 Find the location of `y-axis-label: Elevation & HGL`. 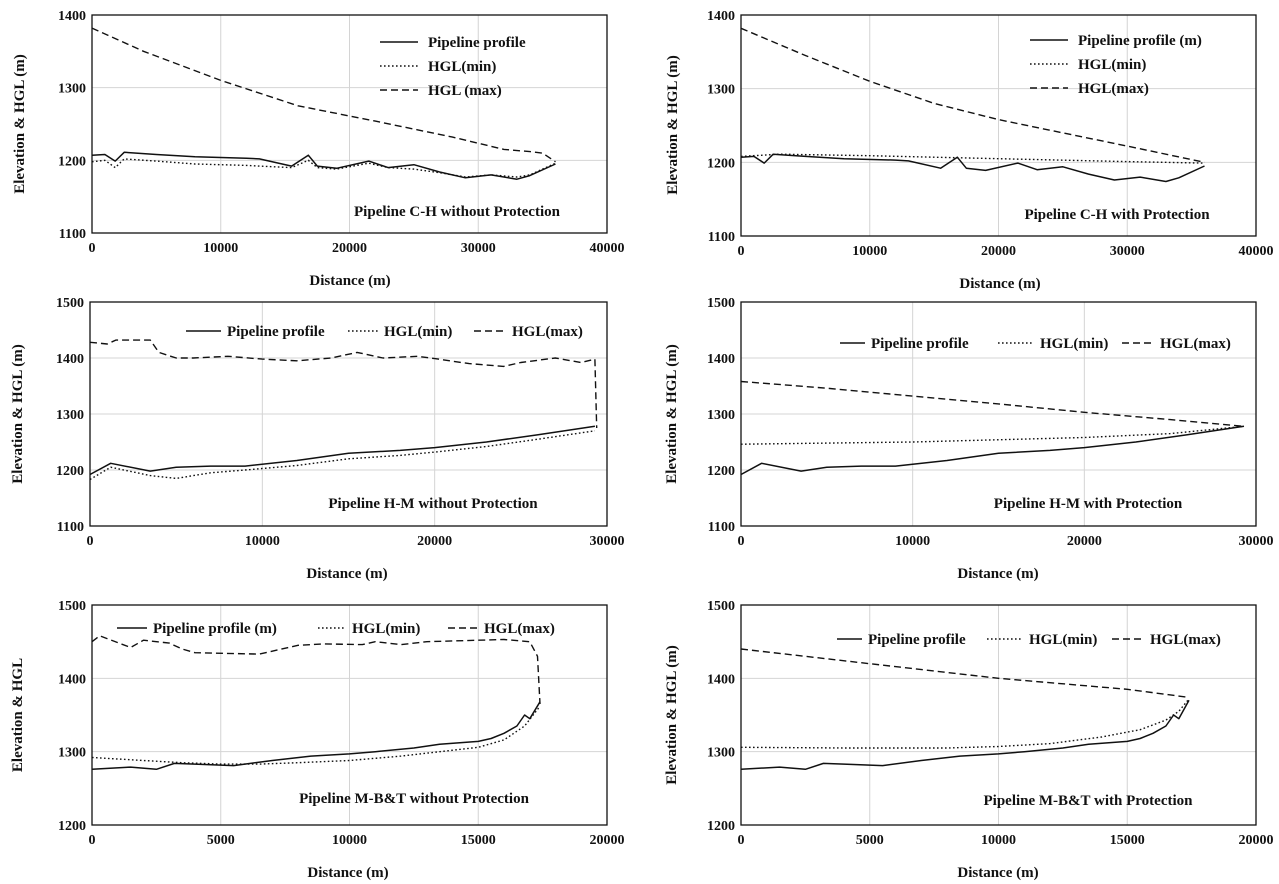

y-axis-label: Elevation & HGL is located at coordinates (18, 715).